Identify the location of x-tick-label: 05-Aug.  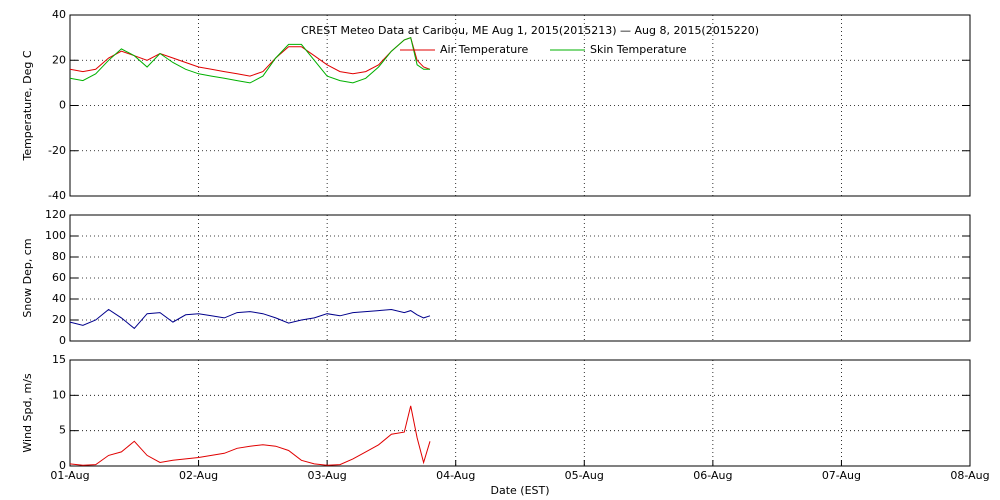
(584, 475).